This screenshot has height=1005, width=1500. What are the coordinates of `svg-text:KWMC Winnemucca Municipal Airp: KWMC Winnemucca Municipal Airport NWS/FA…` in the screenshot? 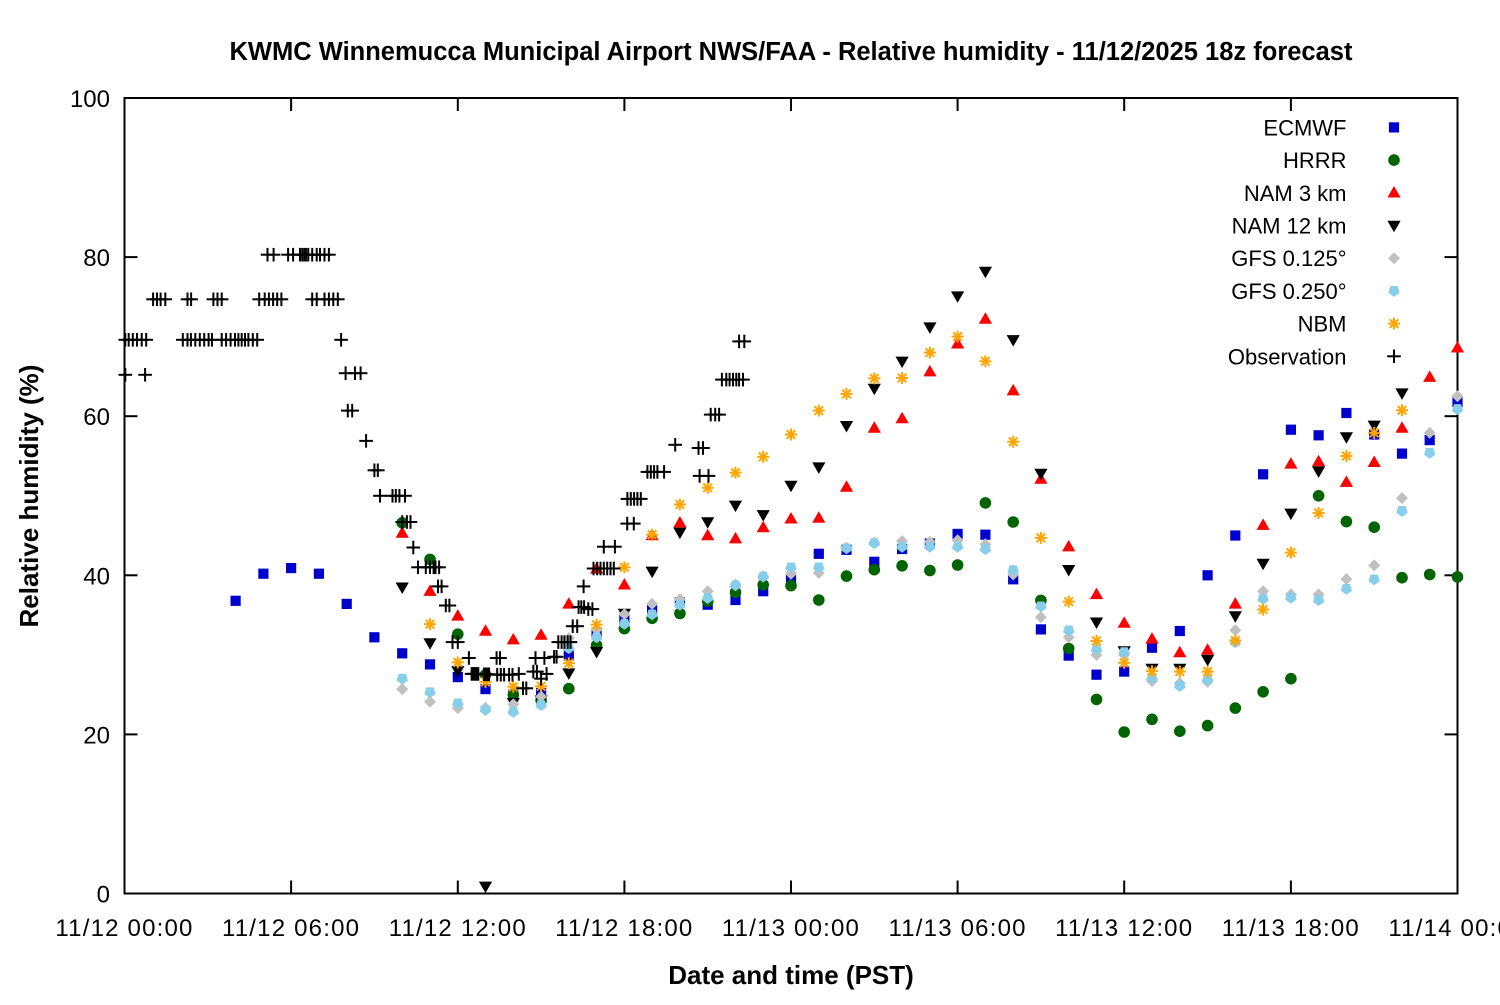 It's located at (791, 52).